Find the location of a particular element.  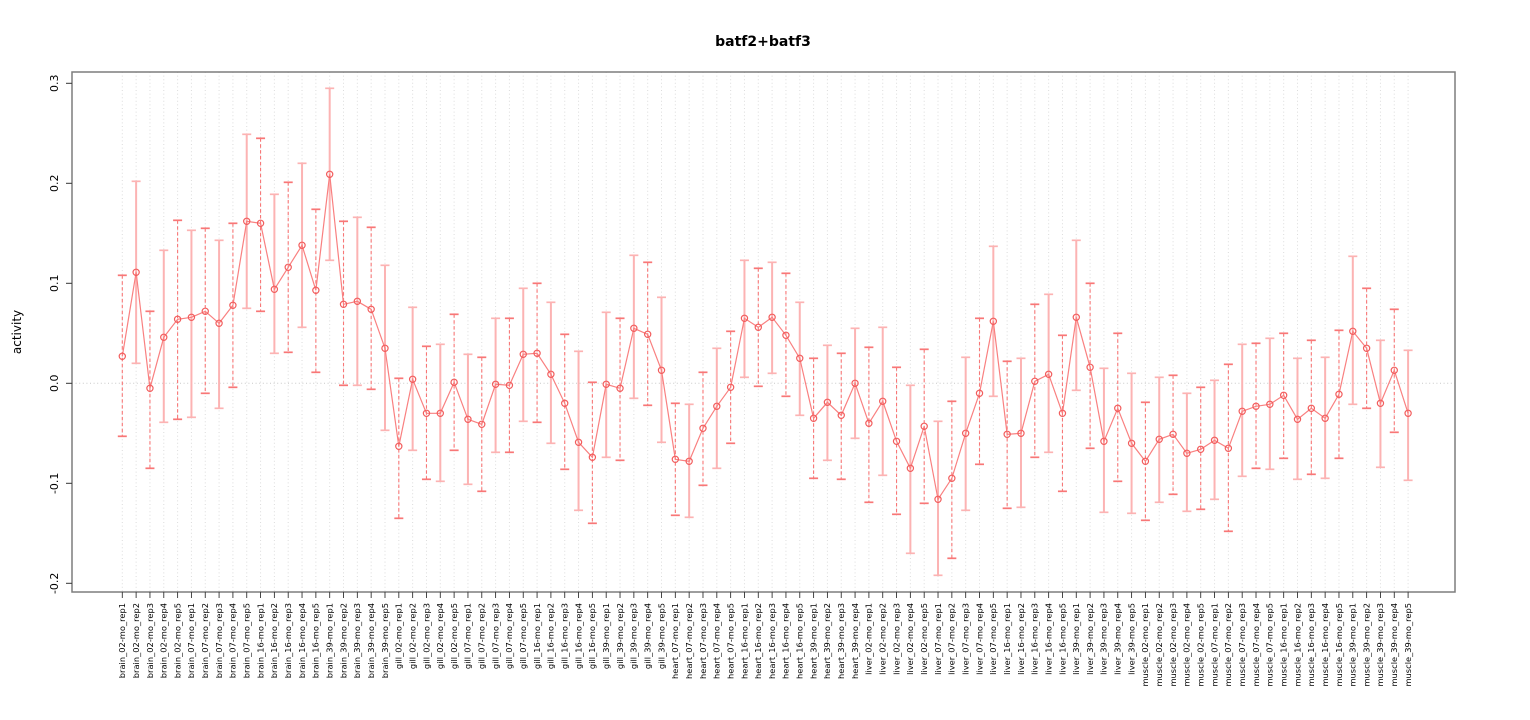

x-tick-label: gill_07-mo_rep2 is located at coordinates (482, 636).